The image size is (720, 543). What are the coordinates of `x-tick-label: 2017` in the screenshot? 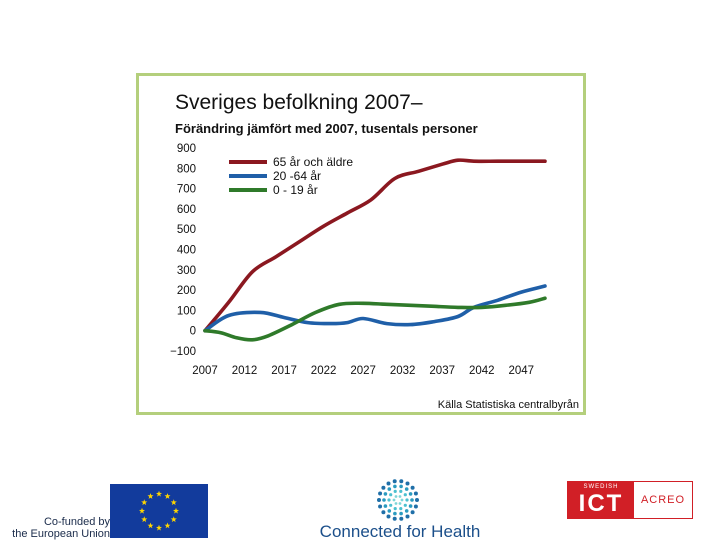 It's located at (284, 371).